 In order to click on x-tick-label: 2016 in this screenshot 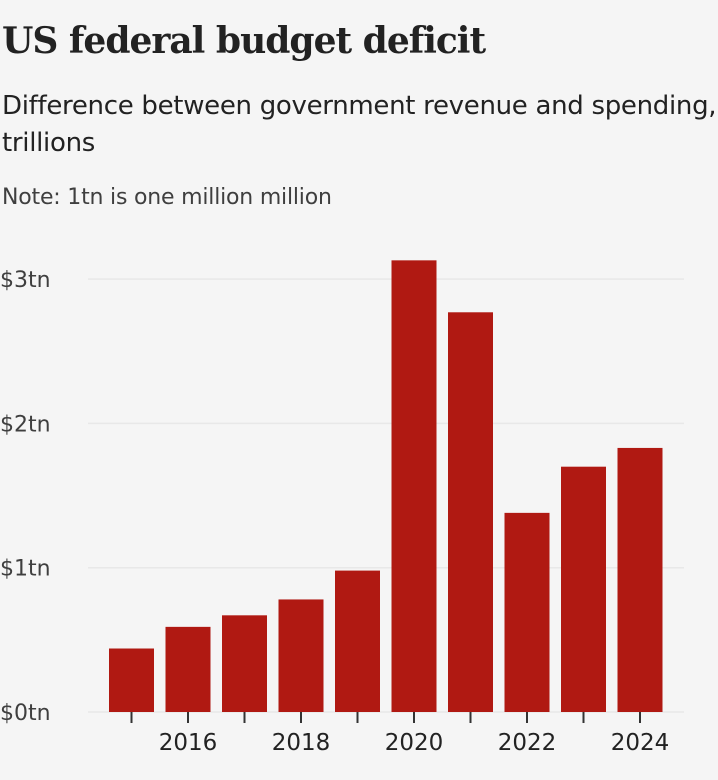, I will do `click(188, 743)`.